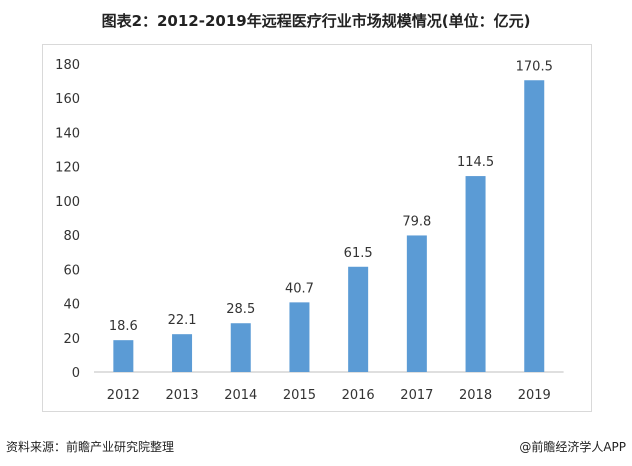 The height and width of the screenshot is (466, 632). Describe the element at coordinates (475, 274) in the screenshot. I see `bar-2018` at that location.